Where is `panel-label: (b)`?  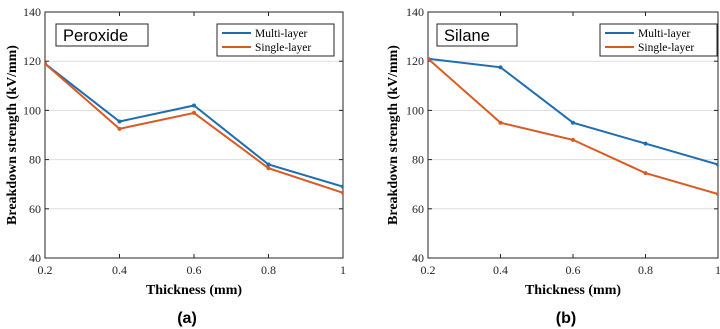
panel-label: (b) is located at coordinates (566, 318).